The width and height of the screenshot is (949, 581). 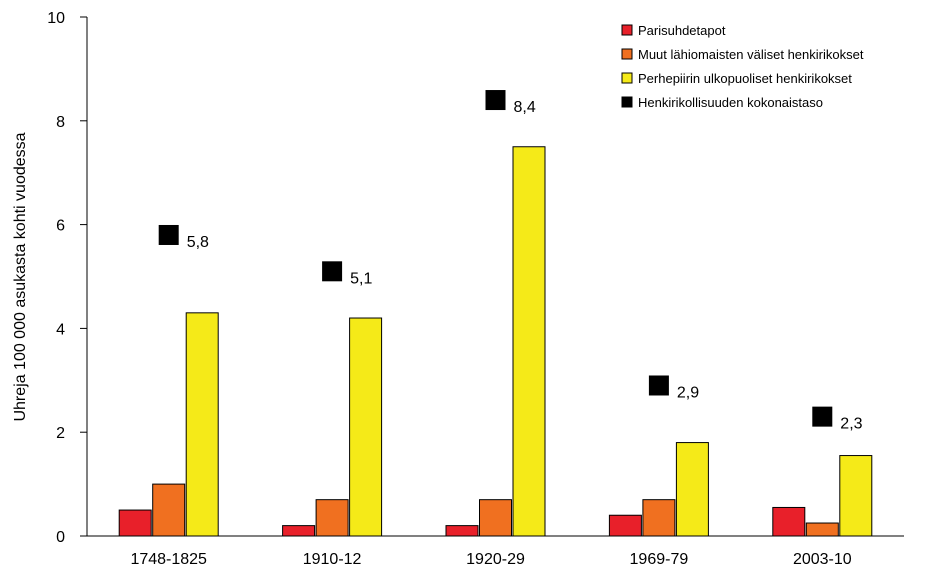 I want to click on y-tick-label: 0, so click(x=60, y=537).